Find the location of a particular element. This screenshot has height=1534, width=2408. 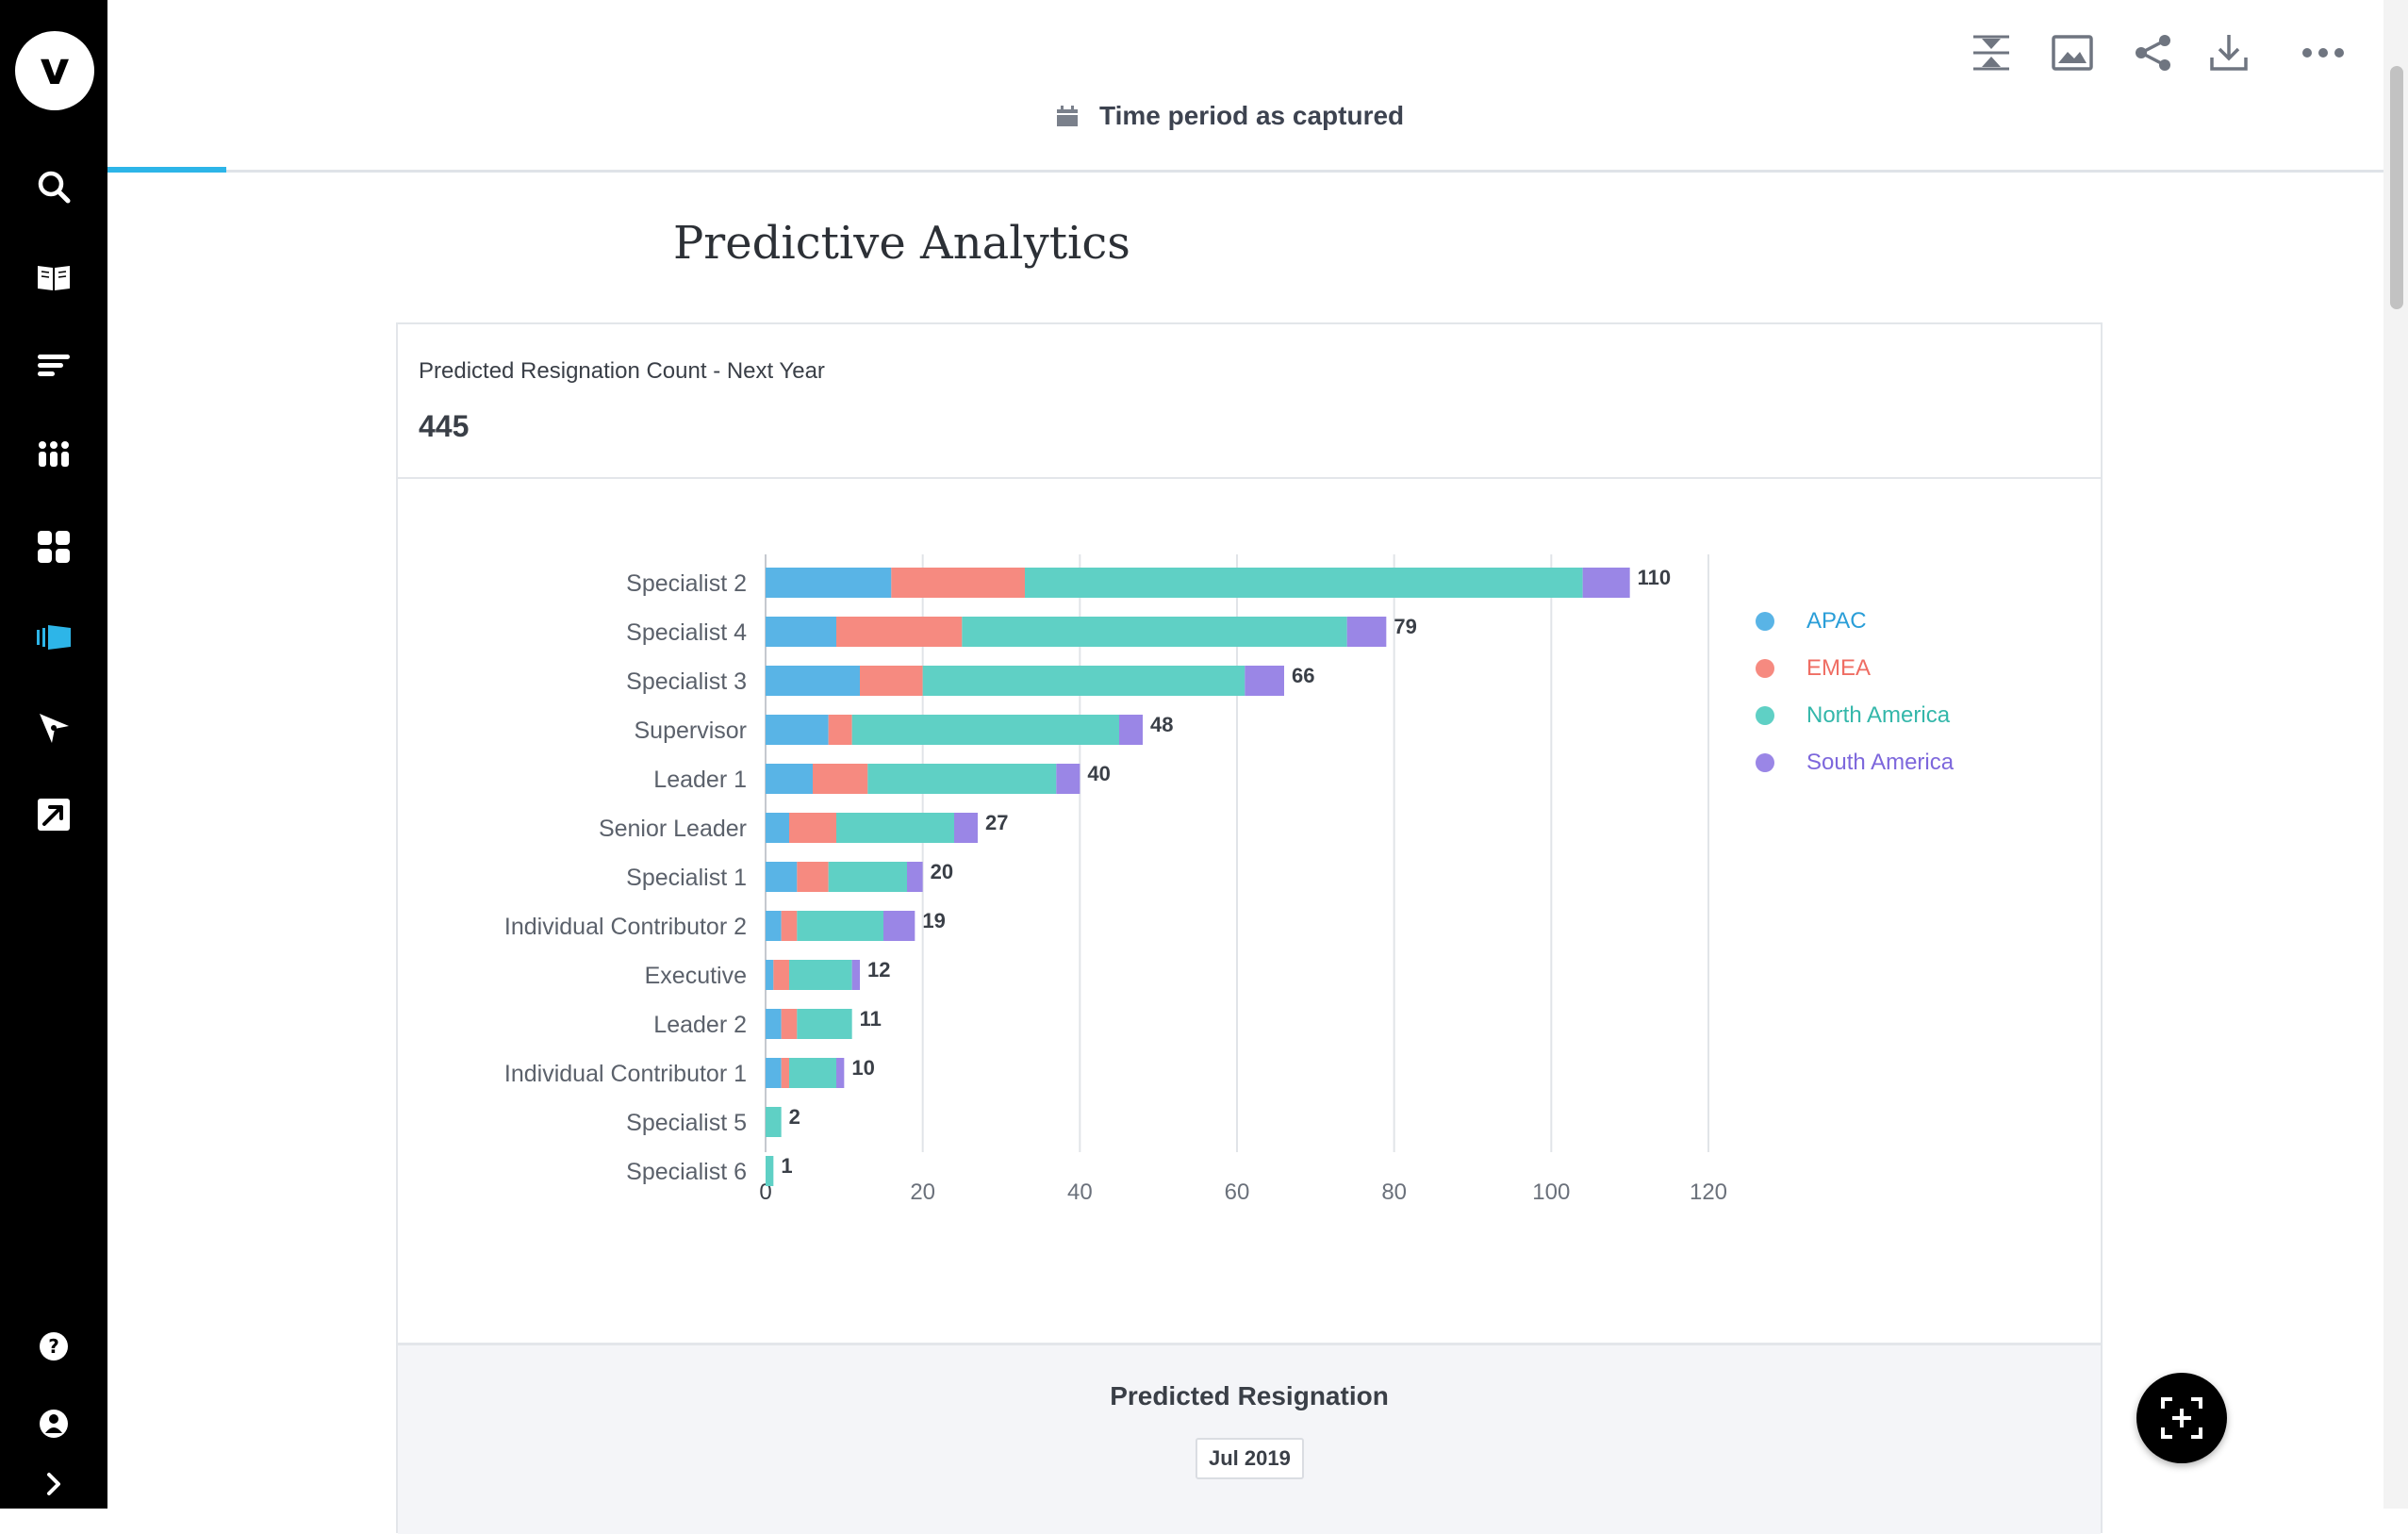

bar-total-label: 11 is located at coordinates (871, 1019).